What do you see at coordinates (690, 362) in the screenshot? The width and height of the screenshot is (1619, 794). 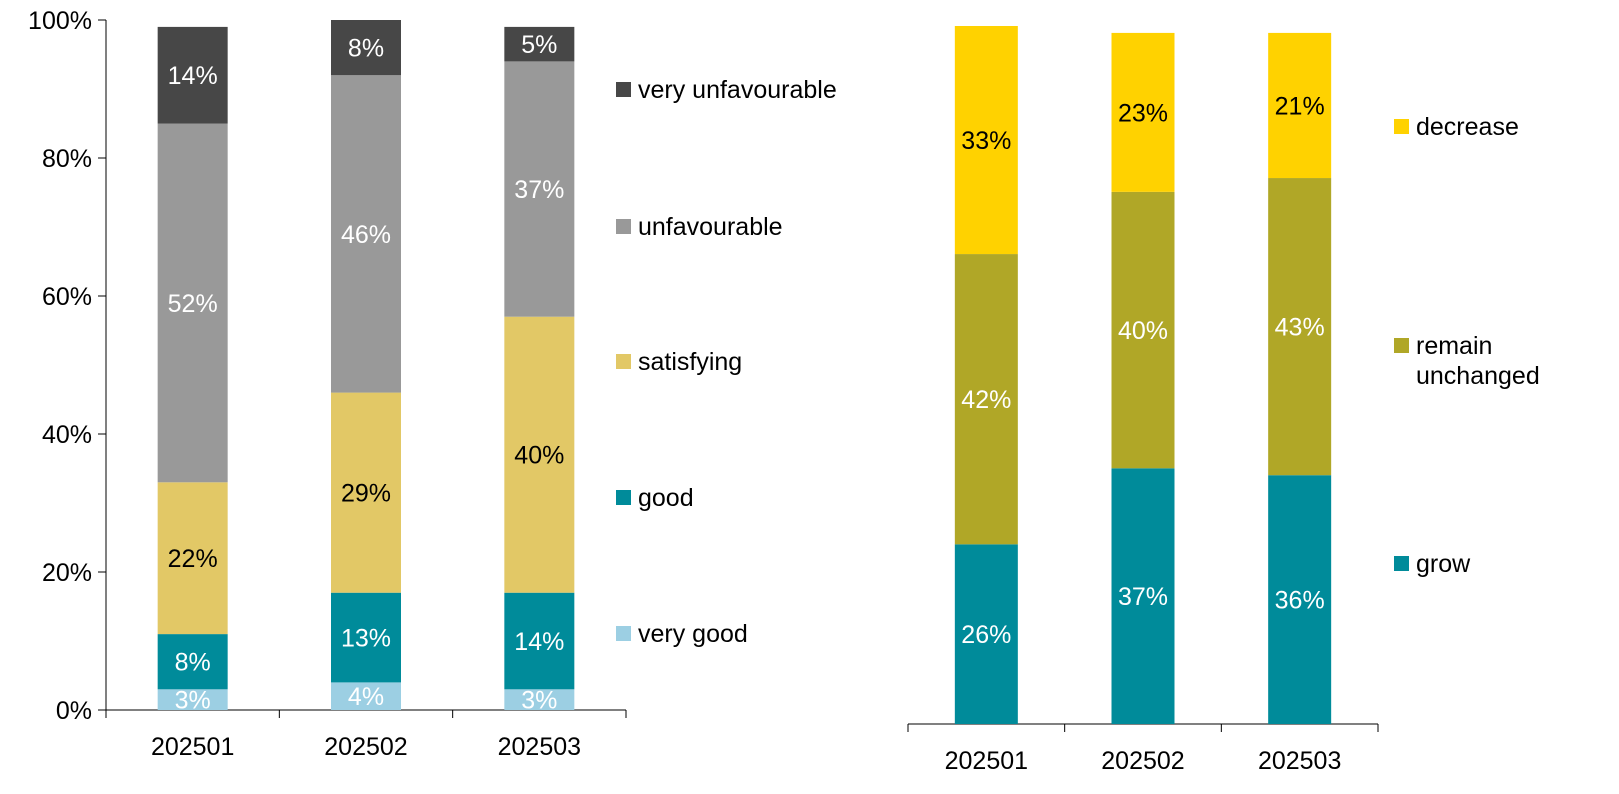 I see `chart1-legend-label-satisfying: satisfying` at bounding box center [690, 362].